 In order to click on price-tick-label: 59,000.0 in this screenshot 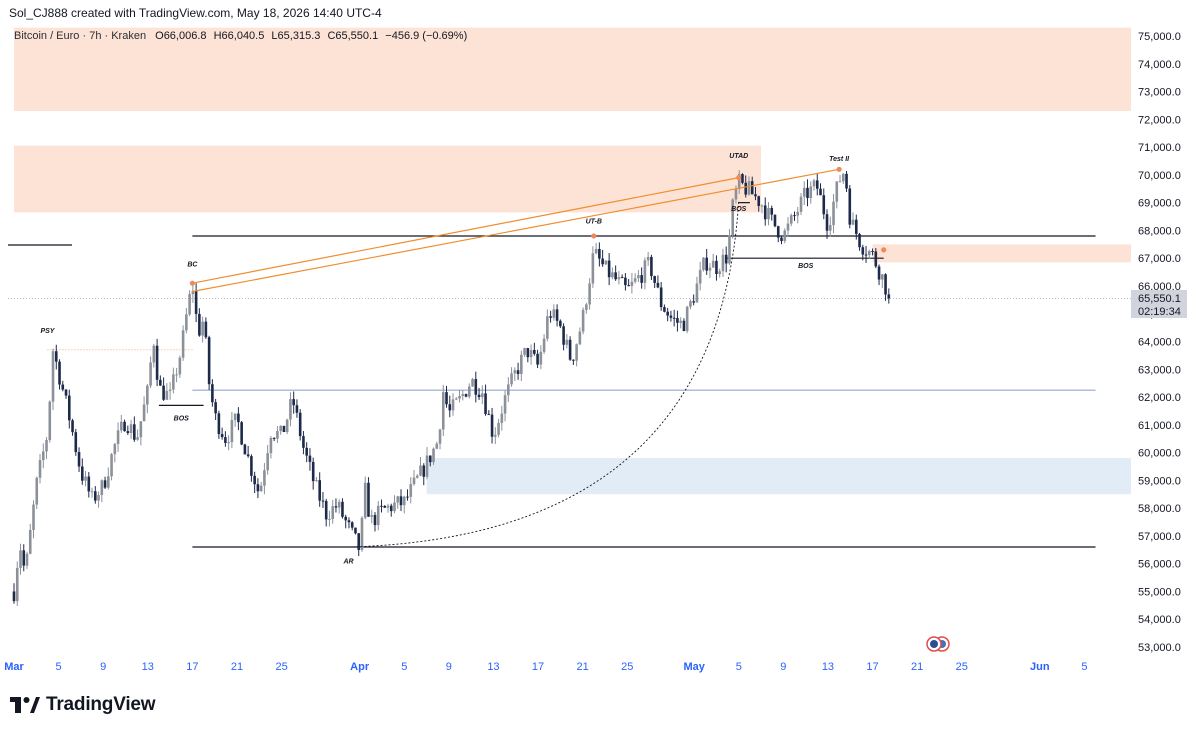, I will do `click(1159, 481)`.